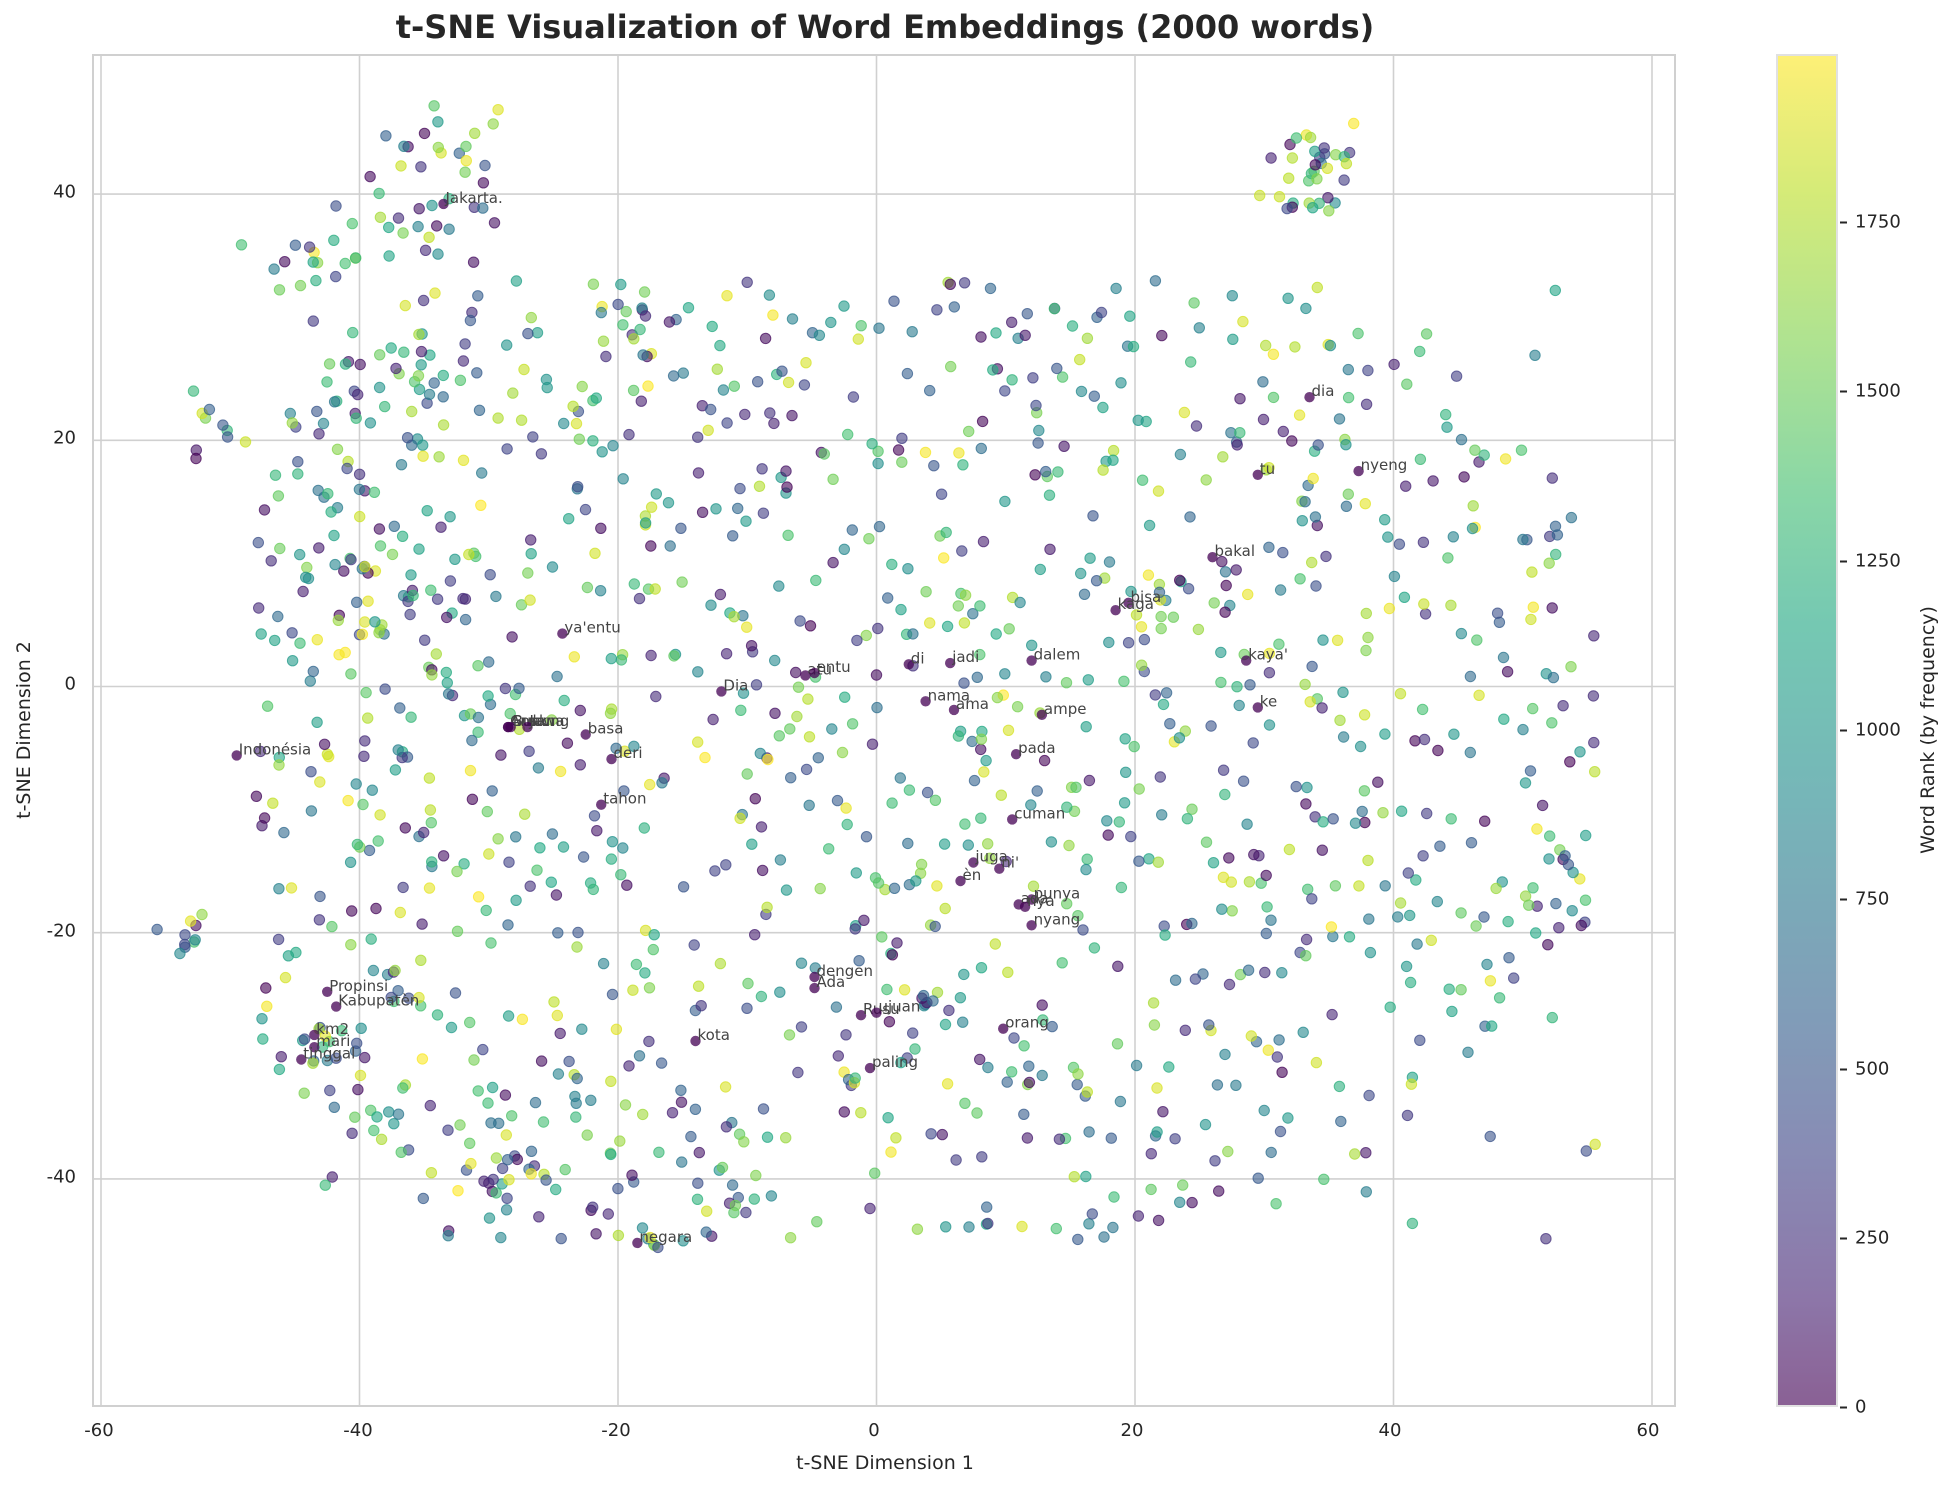 The width and height of the screenshot is (1951, 1485). Describe the element at coordinates (1807, 730) in the screenshot. I see `colorbar` at that location.